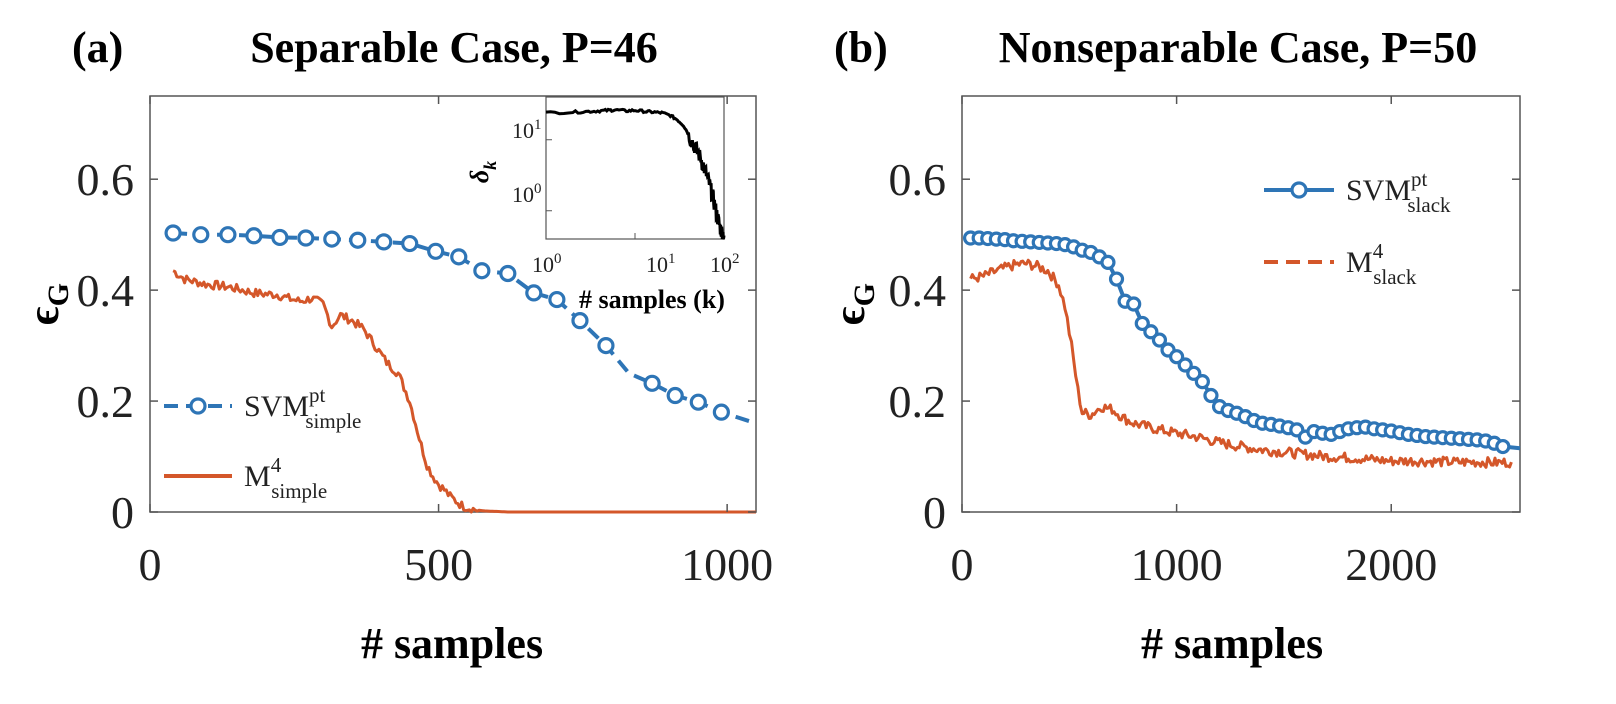  I want to click on a-ytick-label: 0.2, so click(106, 401).